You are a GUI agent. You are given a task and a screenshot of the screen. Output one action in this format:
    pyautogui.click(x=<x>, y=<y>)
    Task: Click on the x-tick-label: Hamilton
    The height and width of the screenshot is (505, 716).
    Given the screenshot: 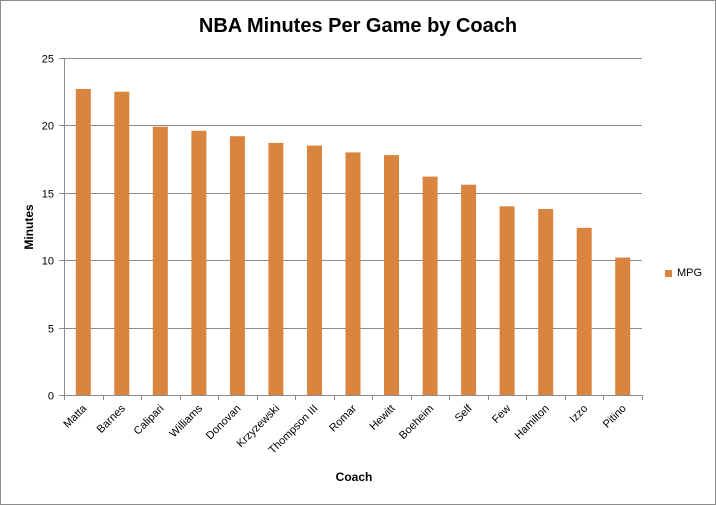 What is the action you would take?
    pyautogui.click(x=532, y=422)
    